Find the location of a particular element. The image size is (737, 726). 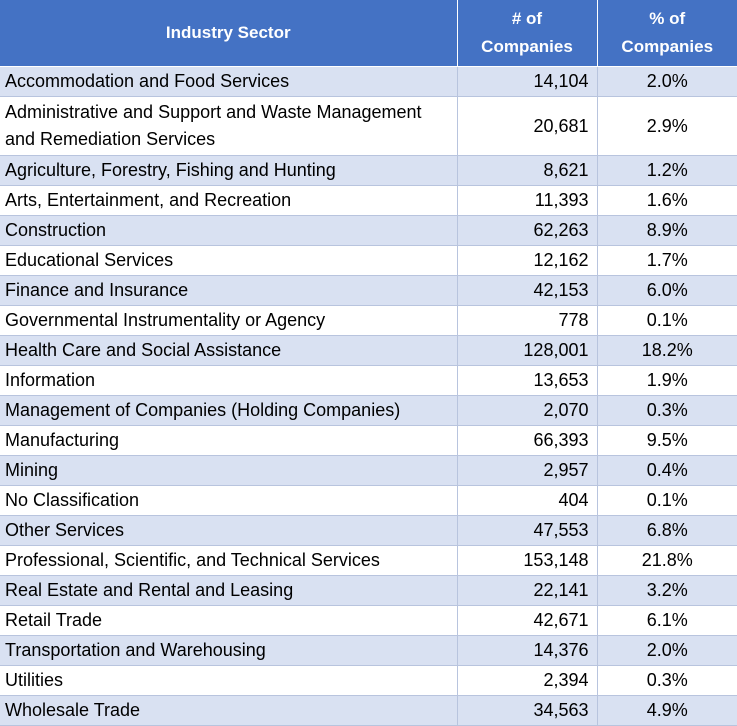

company-count-cell: 62,263 is located at coordinates (527, 231).